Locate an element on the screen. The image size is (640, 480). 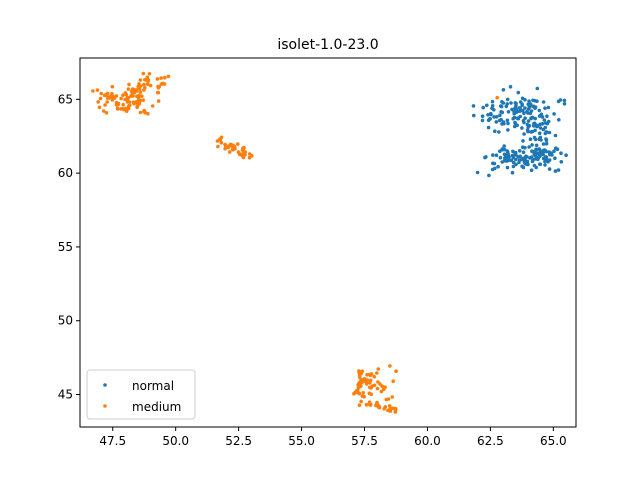
series-normal is located at coordinates (519, 131).